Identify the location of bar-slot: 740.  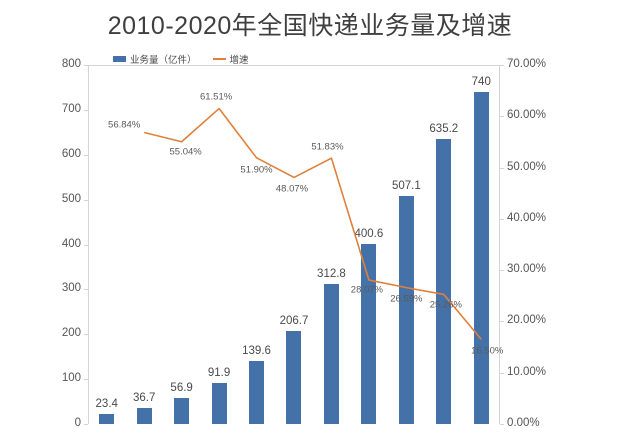
(481, 244).